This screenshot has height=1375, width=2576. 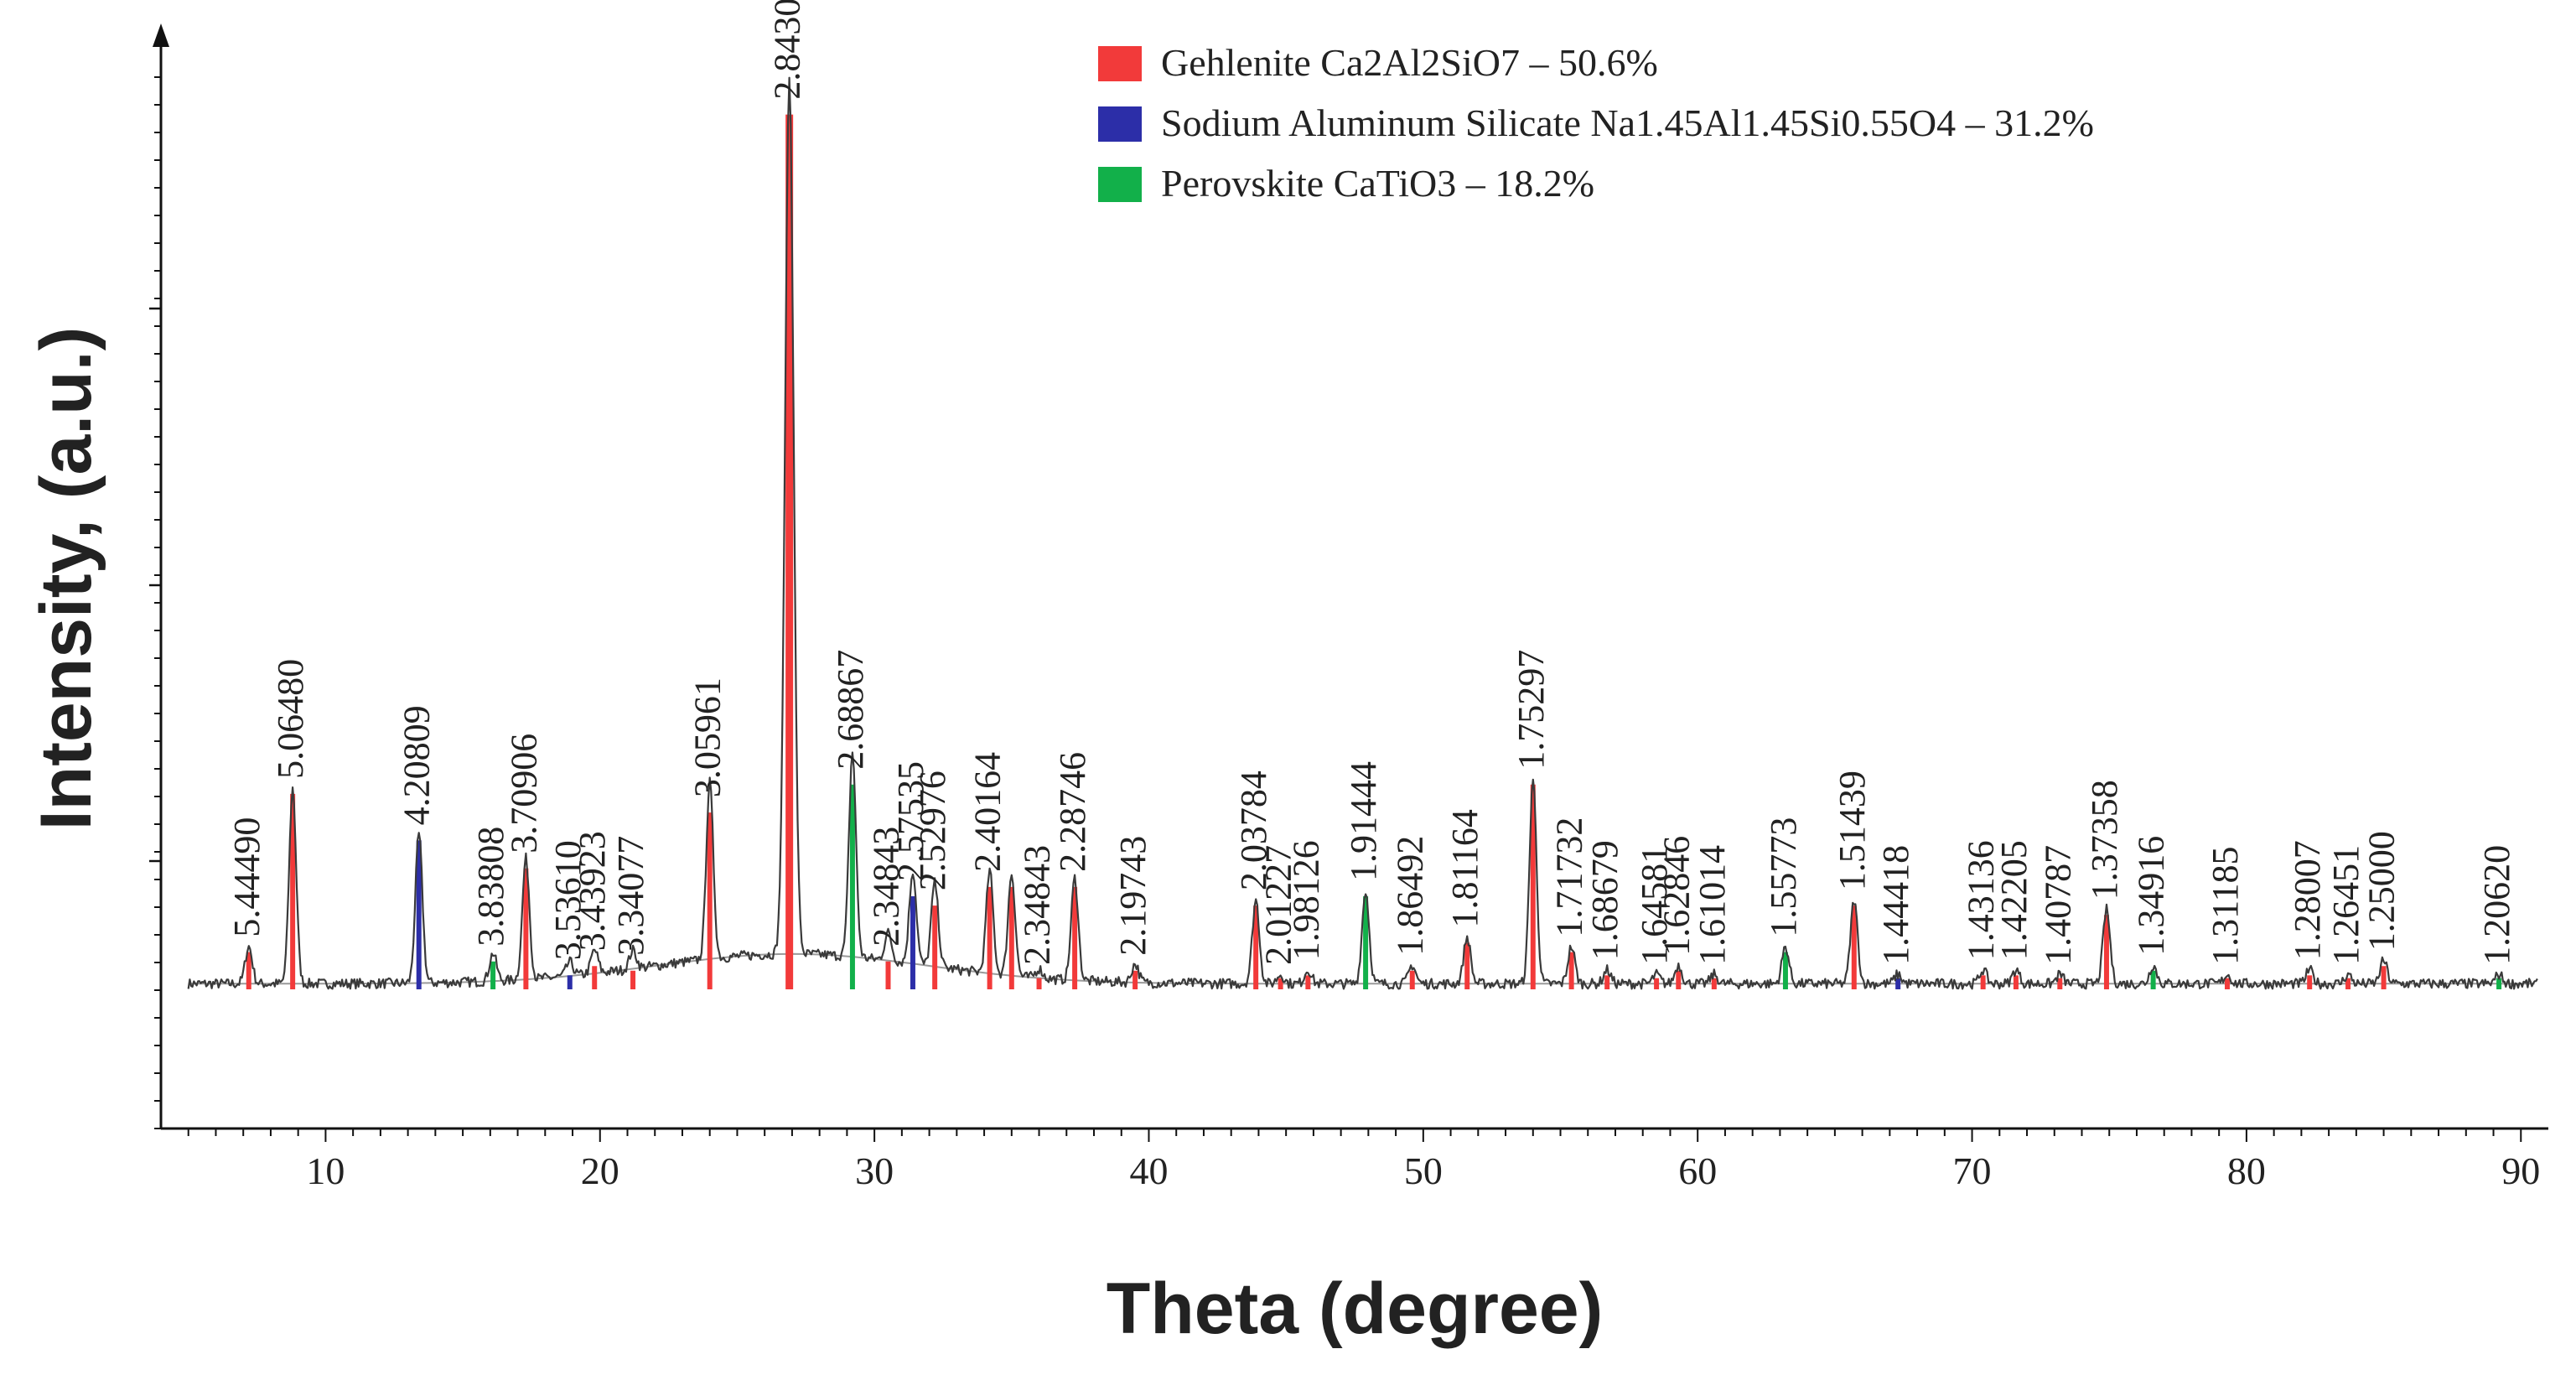 What do you see at coordinates (1377, 183) in the screenshot?
I see `legend-label-perovskite: Perovskite CaTiO3 – 18.2%` at bounding box center [1377, 183].